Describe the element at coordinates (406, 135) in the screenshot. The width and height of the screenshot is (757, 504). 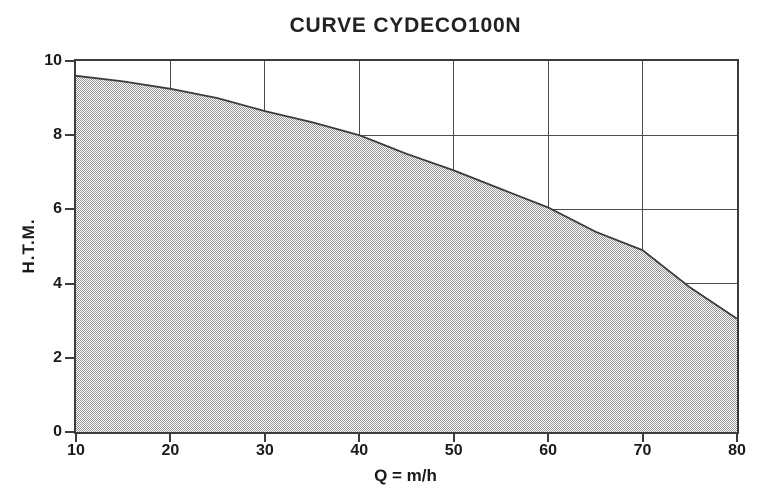
I see `gridline-horizontal` at that location.